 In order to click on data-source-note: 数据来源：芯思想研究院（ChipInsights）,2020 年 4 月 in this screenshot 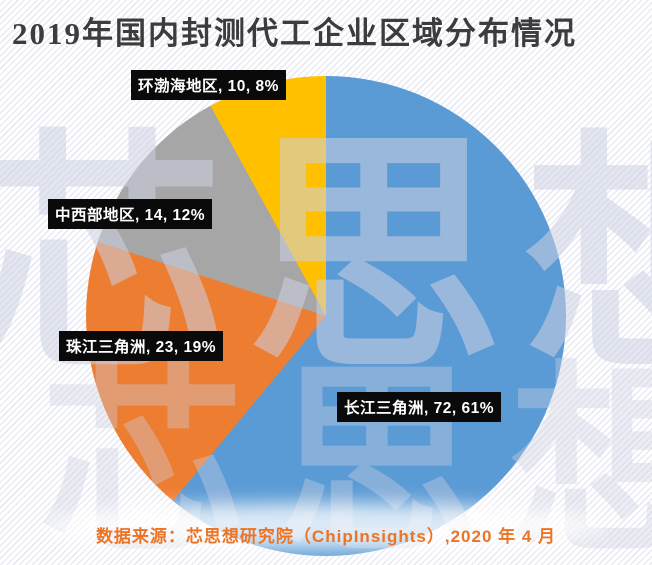, I will do `click(326, 536)`.